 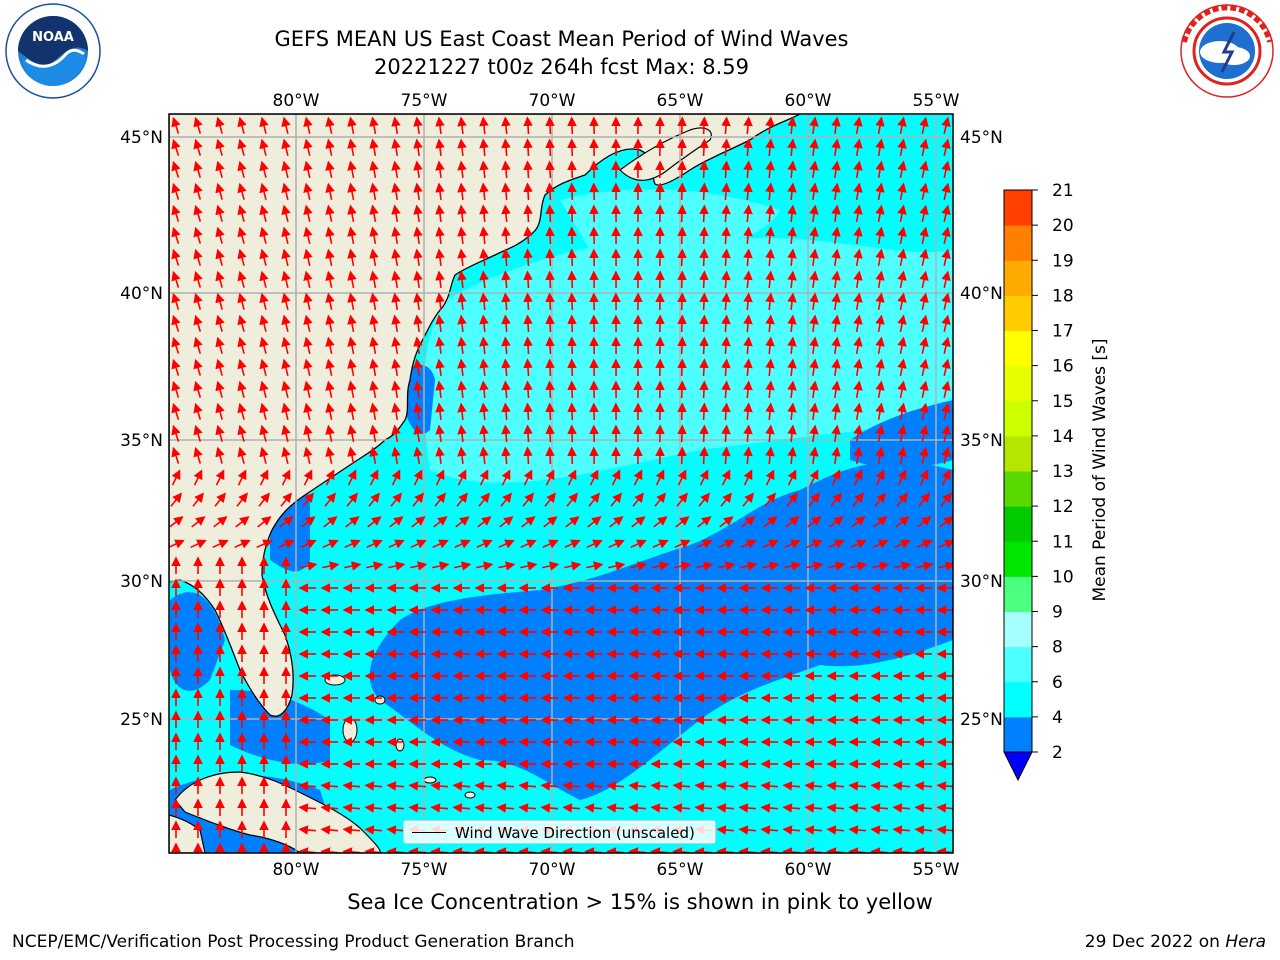 I want to click on lat-labels-right: 45°N 40°N 35°N 30°N 25°N, so click(x=981, y=429).